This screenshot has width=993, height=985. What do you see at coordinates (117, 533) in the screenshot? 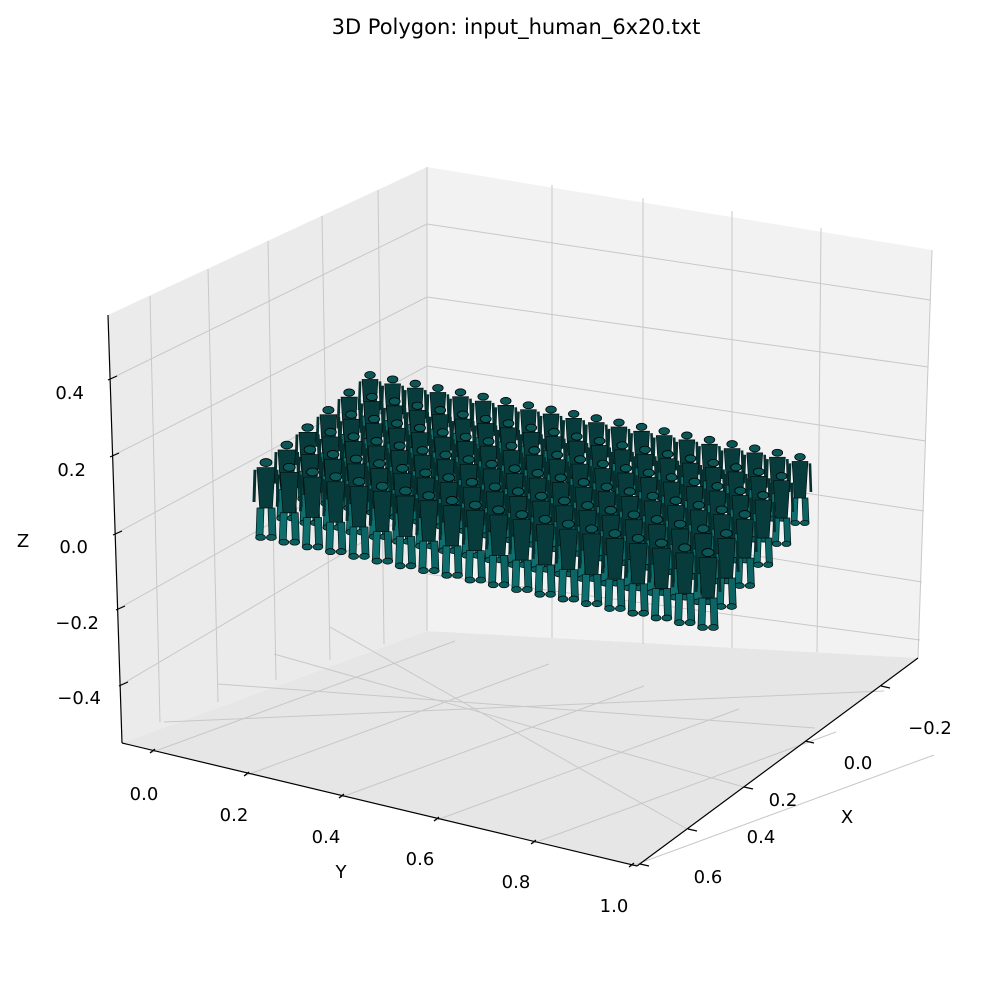
I see `z-tick-mark` at bounding box center [117, 533].